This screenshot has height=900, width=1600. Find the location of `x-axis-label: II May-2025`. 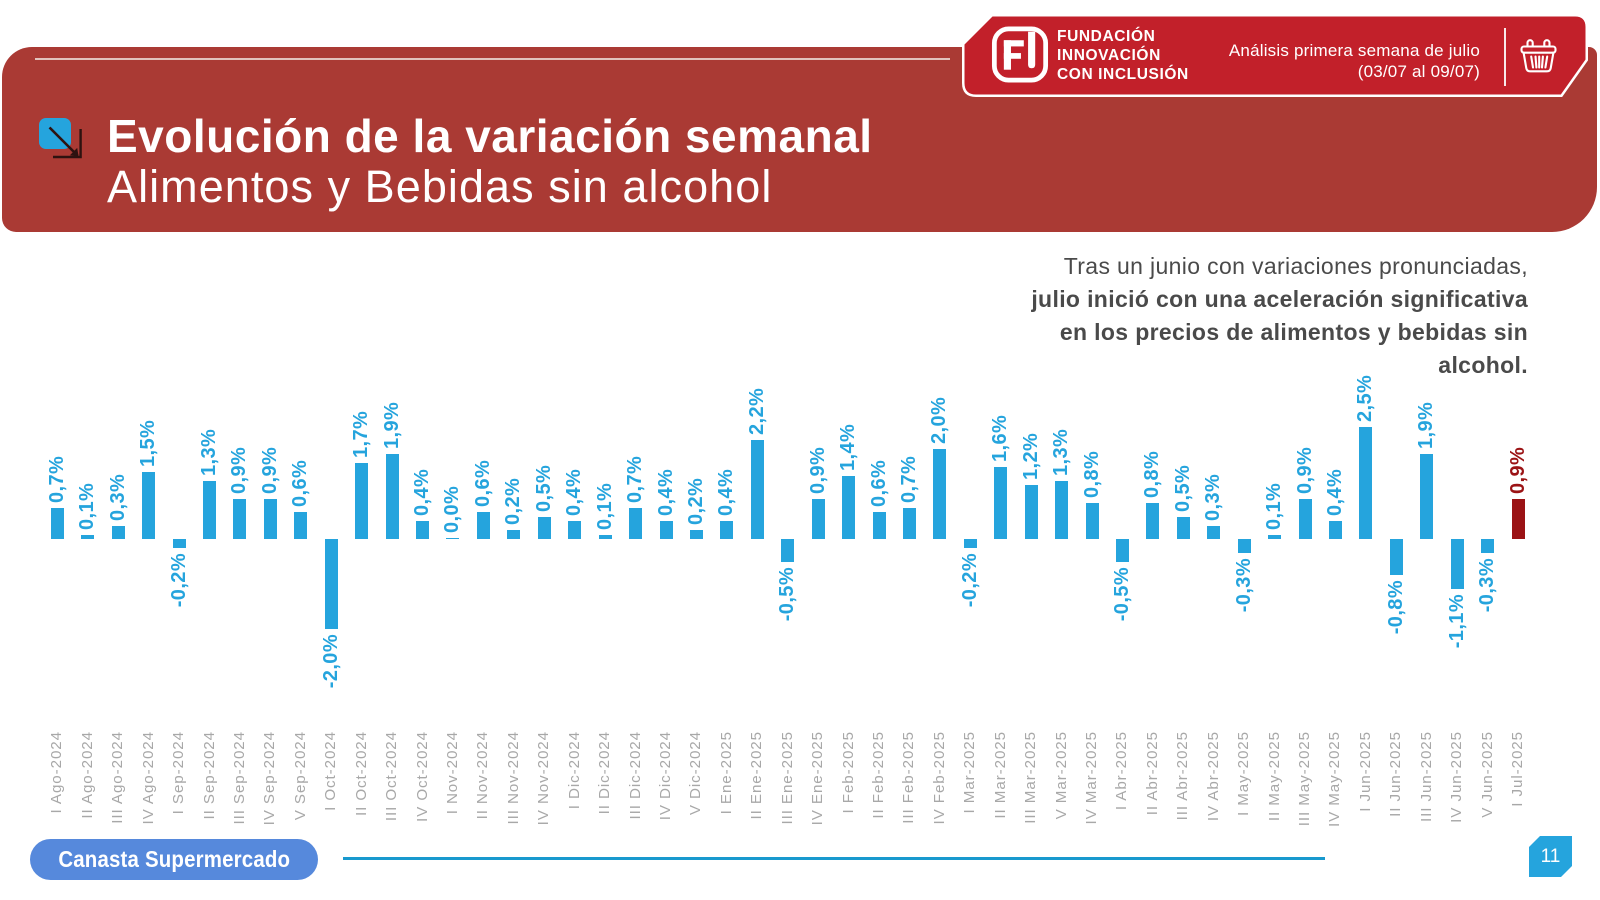

x-axis-label: II May-2025 is located at coordinates (1274, 776).